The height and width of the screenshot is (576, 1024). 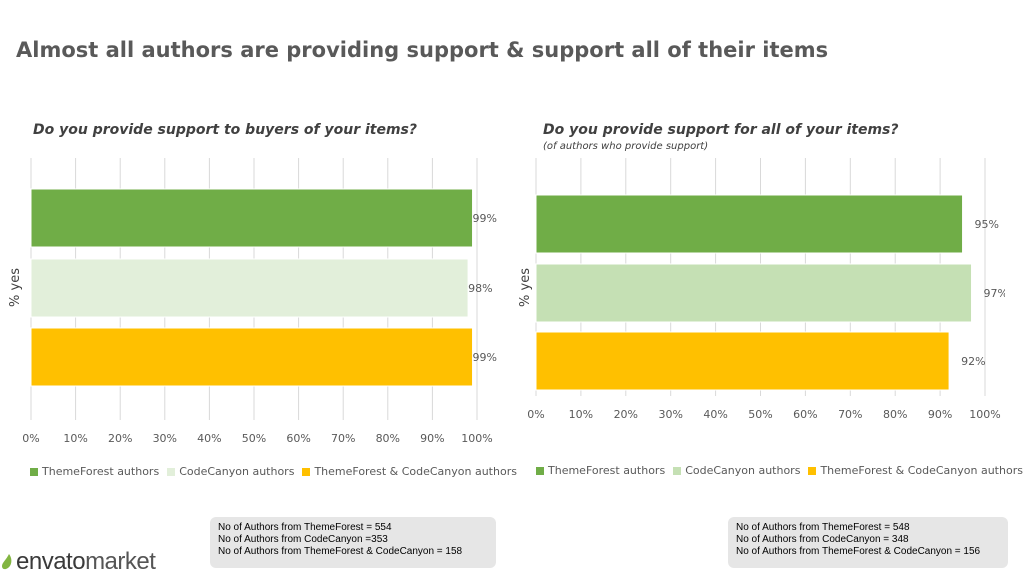 I want to click on logo-word-market: market, so click(x=120, y=561).